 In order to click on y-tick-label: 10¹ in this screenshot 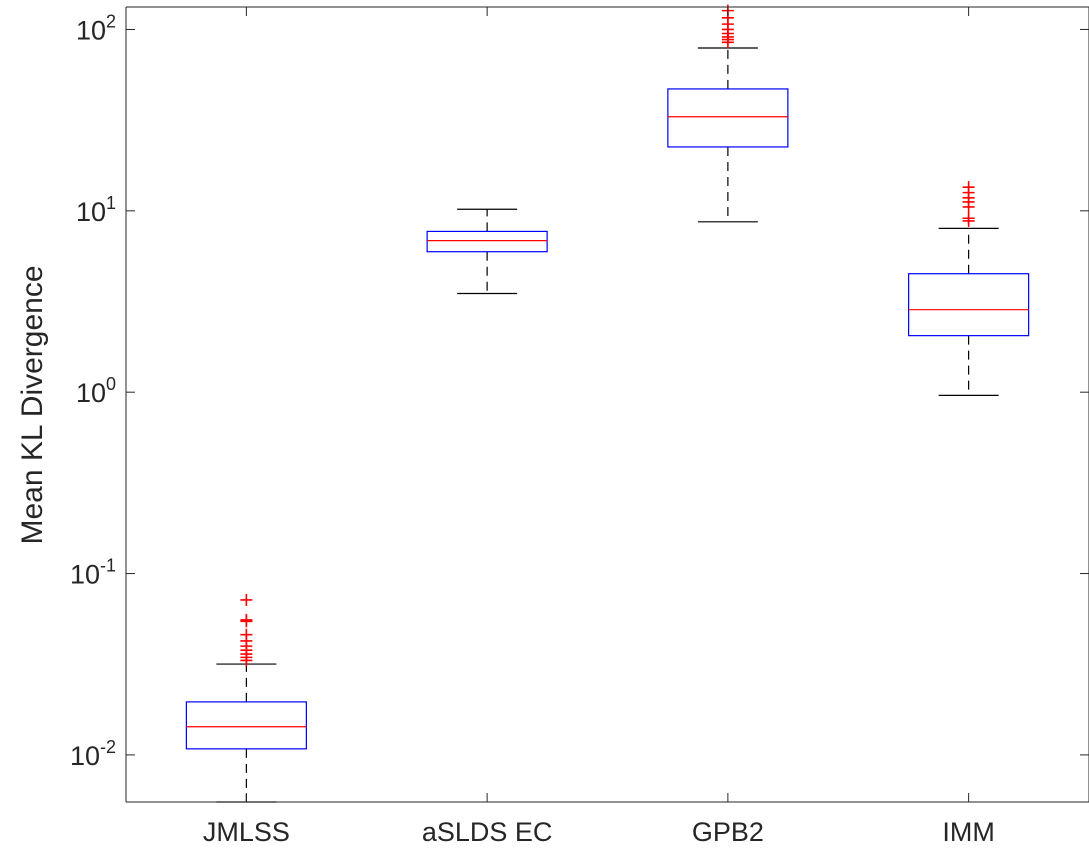, I will do `click(96, 210)`.